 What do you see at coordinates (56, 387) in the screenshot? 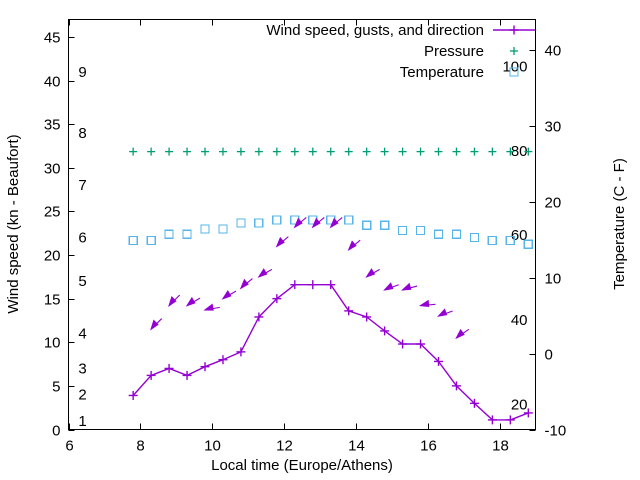
I see `y-tick-label: 5` at bounding box center [56, 387].